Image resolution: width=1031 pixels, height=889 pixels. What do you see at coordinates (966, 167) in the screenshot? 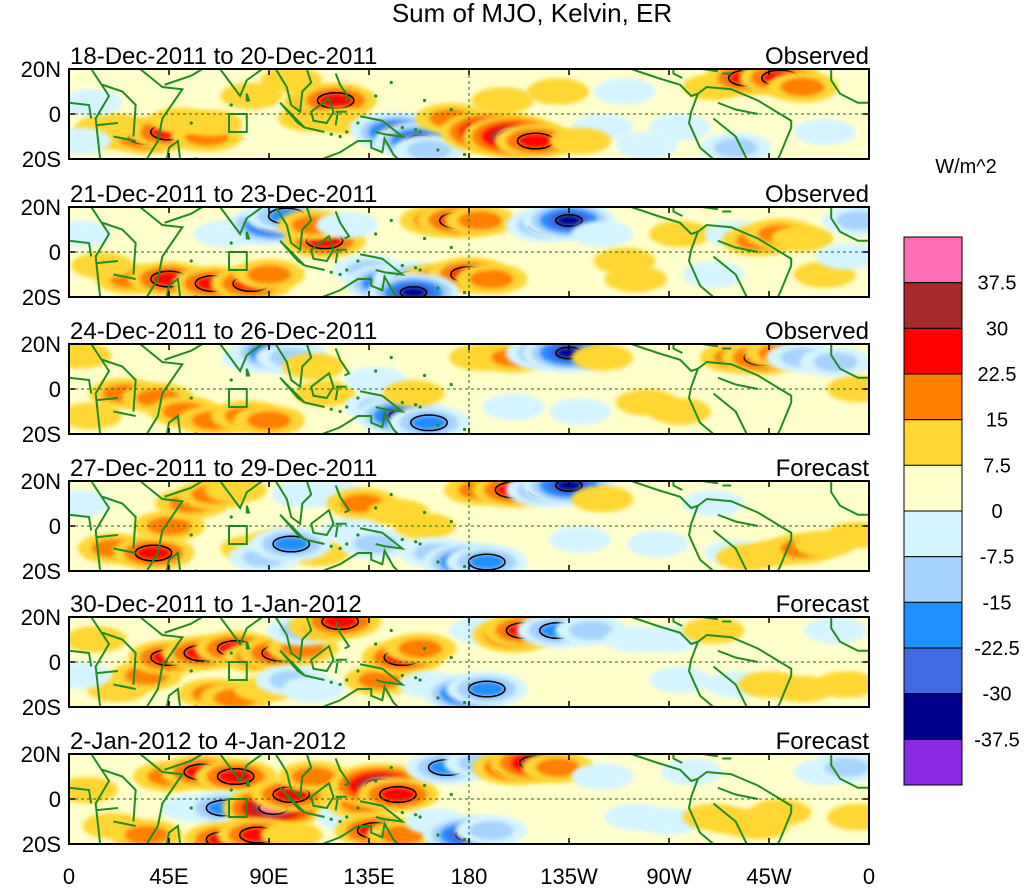
I see `colorbar-units: W/m^2` at bounding box center [966, 167].